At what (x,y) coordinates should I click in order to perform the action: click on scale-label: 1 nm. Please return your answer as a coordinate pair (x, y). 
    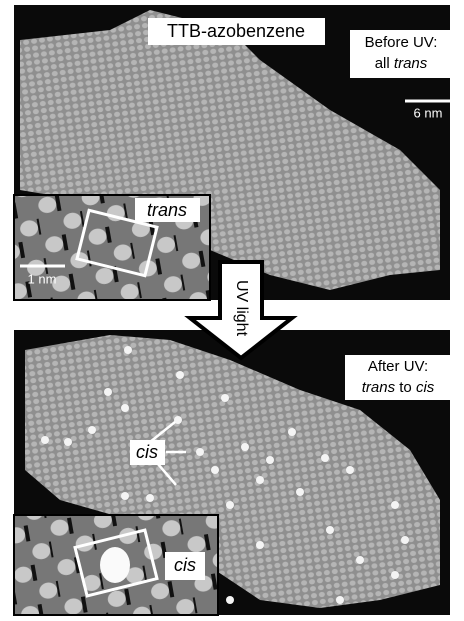
    Looking at the image, I should click on (42, 278).